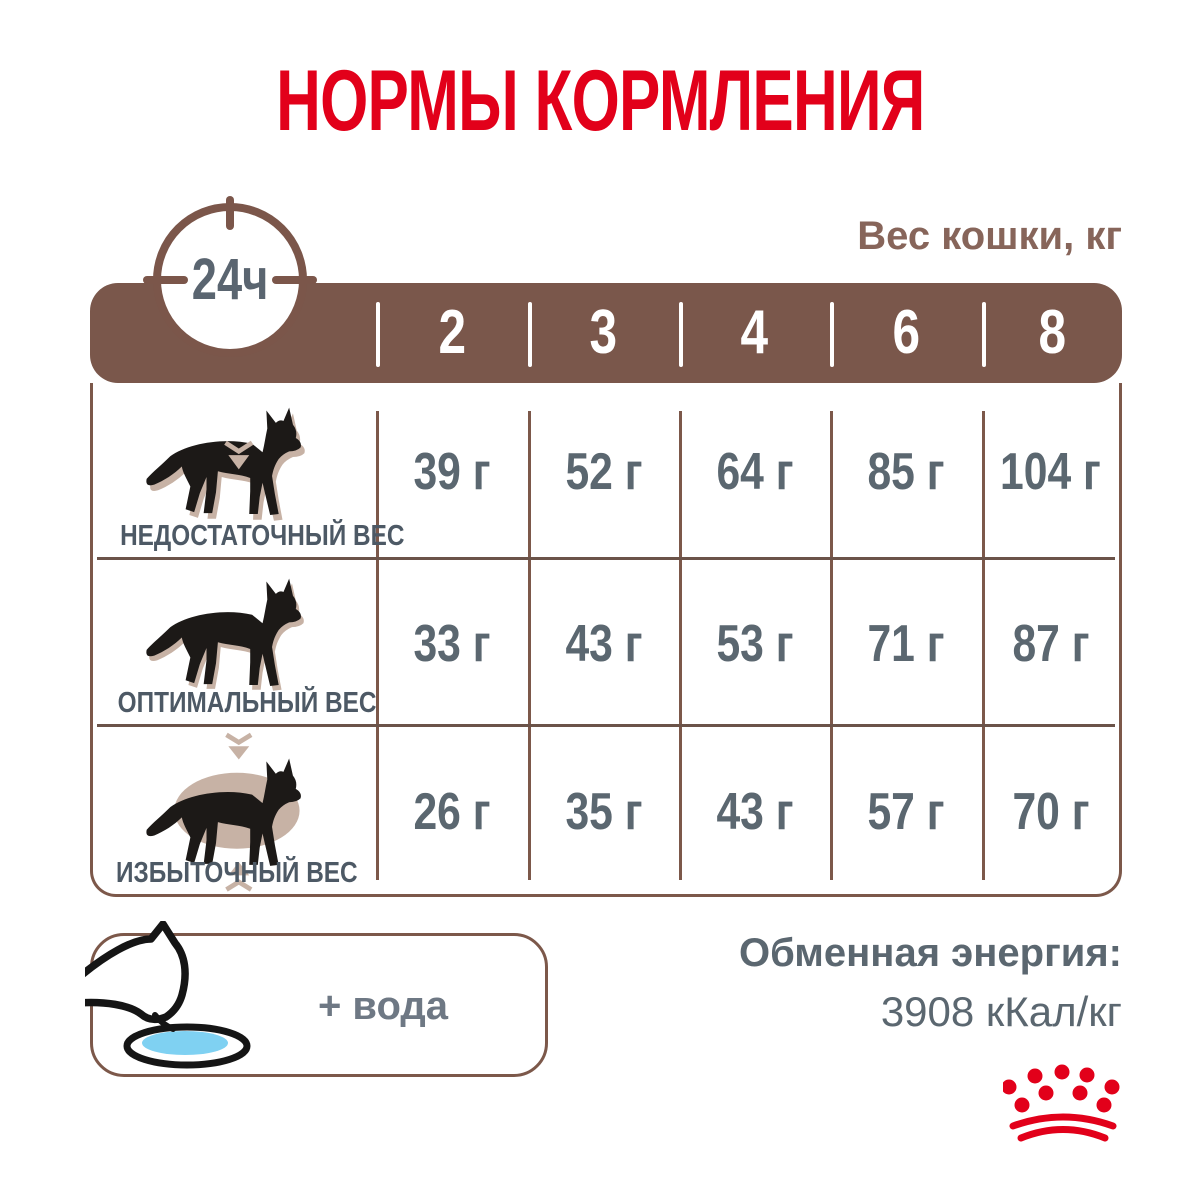 Image resolution: width=1200 pixels, height=1200 pixels. I want to click on clock-24h-icon, so click(230, 276).